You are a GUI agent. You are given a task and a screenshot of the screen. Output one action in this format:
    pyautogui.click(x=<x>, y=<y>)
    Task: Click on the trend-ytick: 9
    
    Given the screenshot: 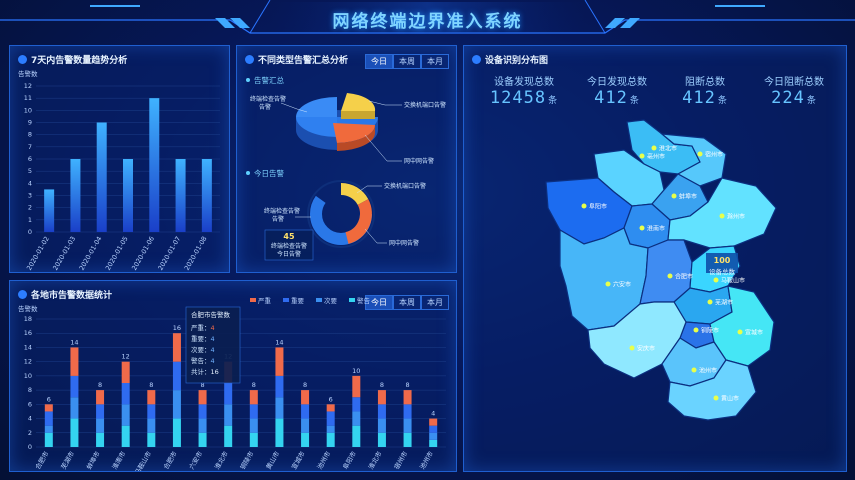 What is the action you would take?
    pyautogui.click(x=30, y=123)
    